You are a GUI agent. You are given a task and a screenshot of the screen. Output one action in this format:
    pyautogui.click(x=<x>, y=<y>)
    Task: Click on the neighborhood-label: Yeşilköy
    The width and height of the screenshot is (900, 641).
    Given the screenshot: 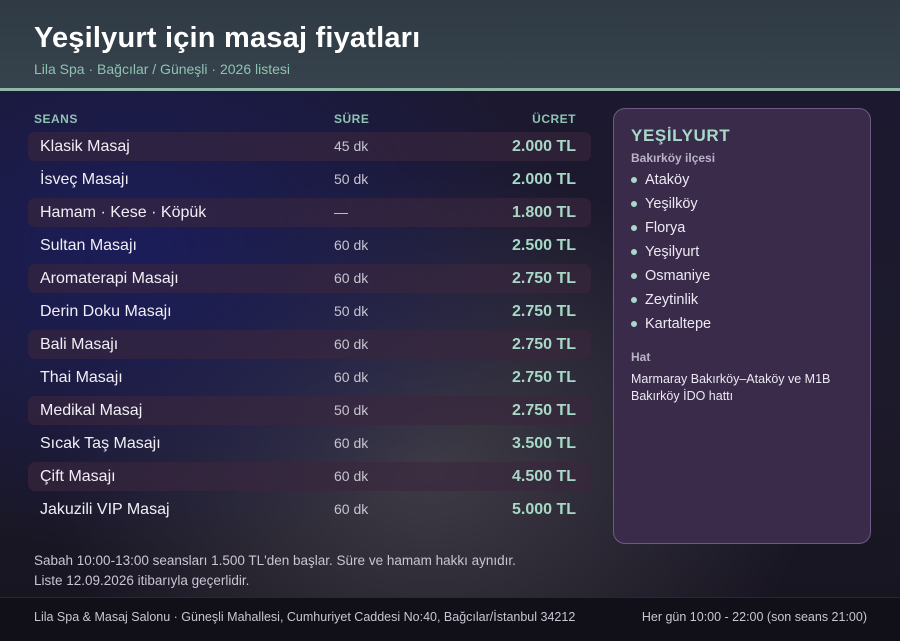 What is the action you would take?
    pyautogui.click(x=671, y=204)
    